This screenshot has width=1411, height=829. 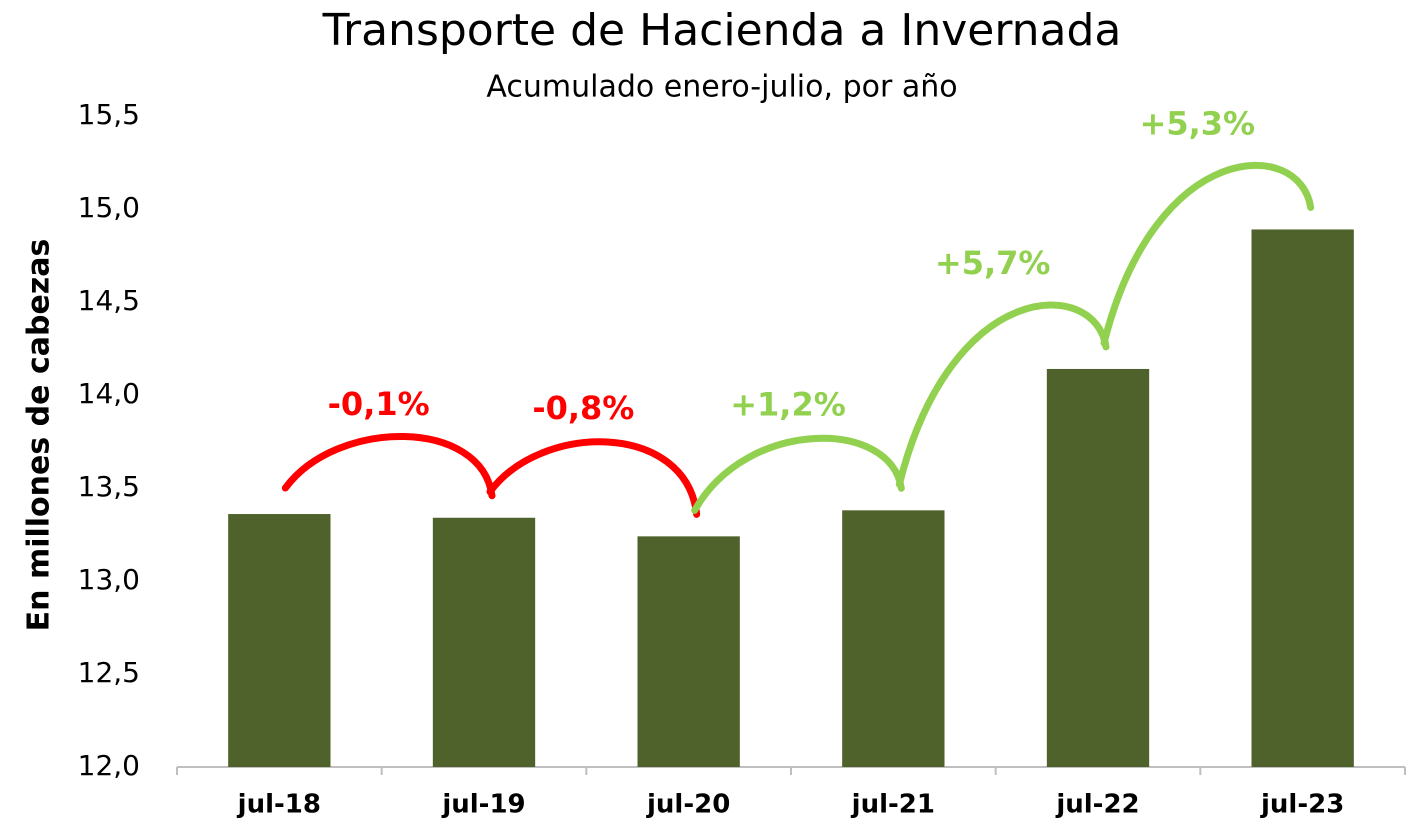 I want to click on y-tick-label: 15,0, so click(x=109, y=207).